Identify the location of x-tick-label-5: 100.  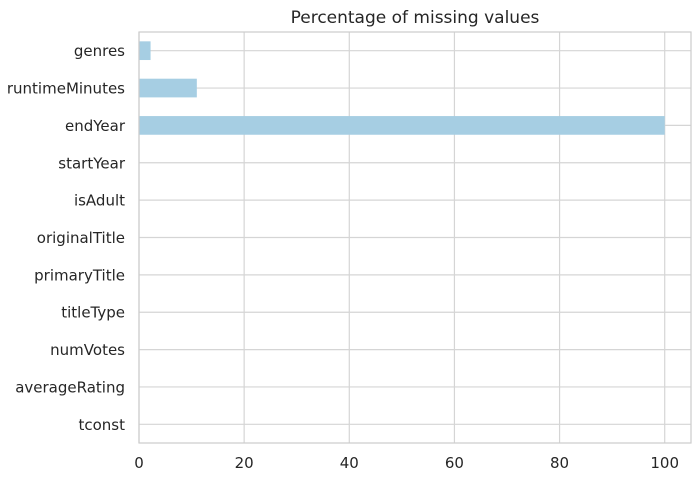
(664, 463).